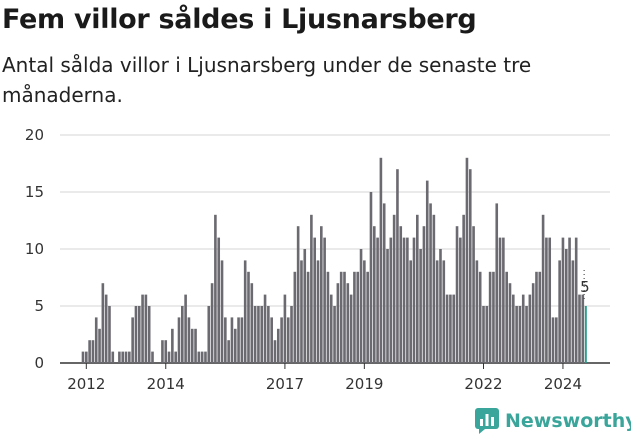  What do you see at coordinates (364, 384) in the screenshot?
I see `x-tick-label: 2019` at bounding box center [364, 384].